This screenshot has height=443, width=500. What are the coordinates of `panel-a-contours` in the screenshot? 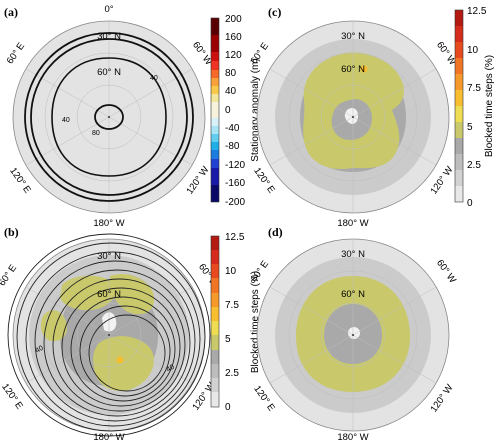 It's located at (109, 117).